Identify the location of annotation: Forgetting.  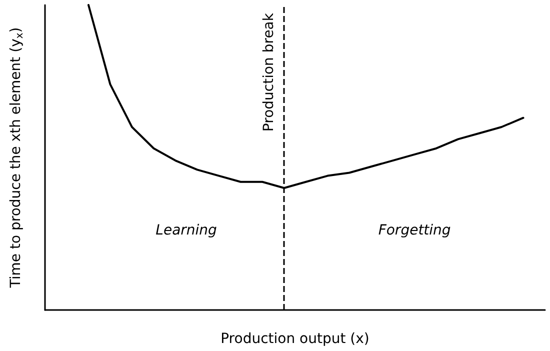
(414, 230).